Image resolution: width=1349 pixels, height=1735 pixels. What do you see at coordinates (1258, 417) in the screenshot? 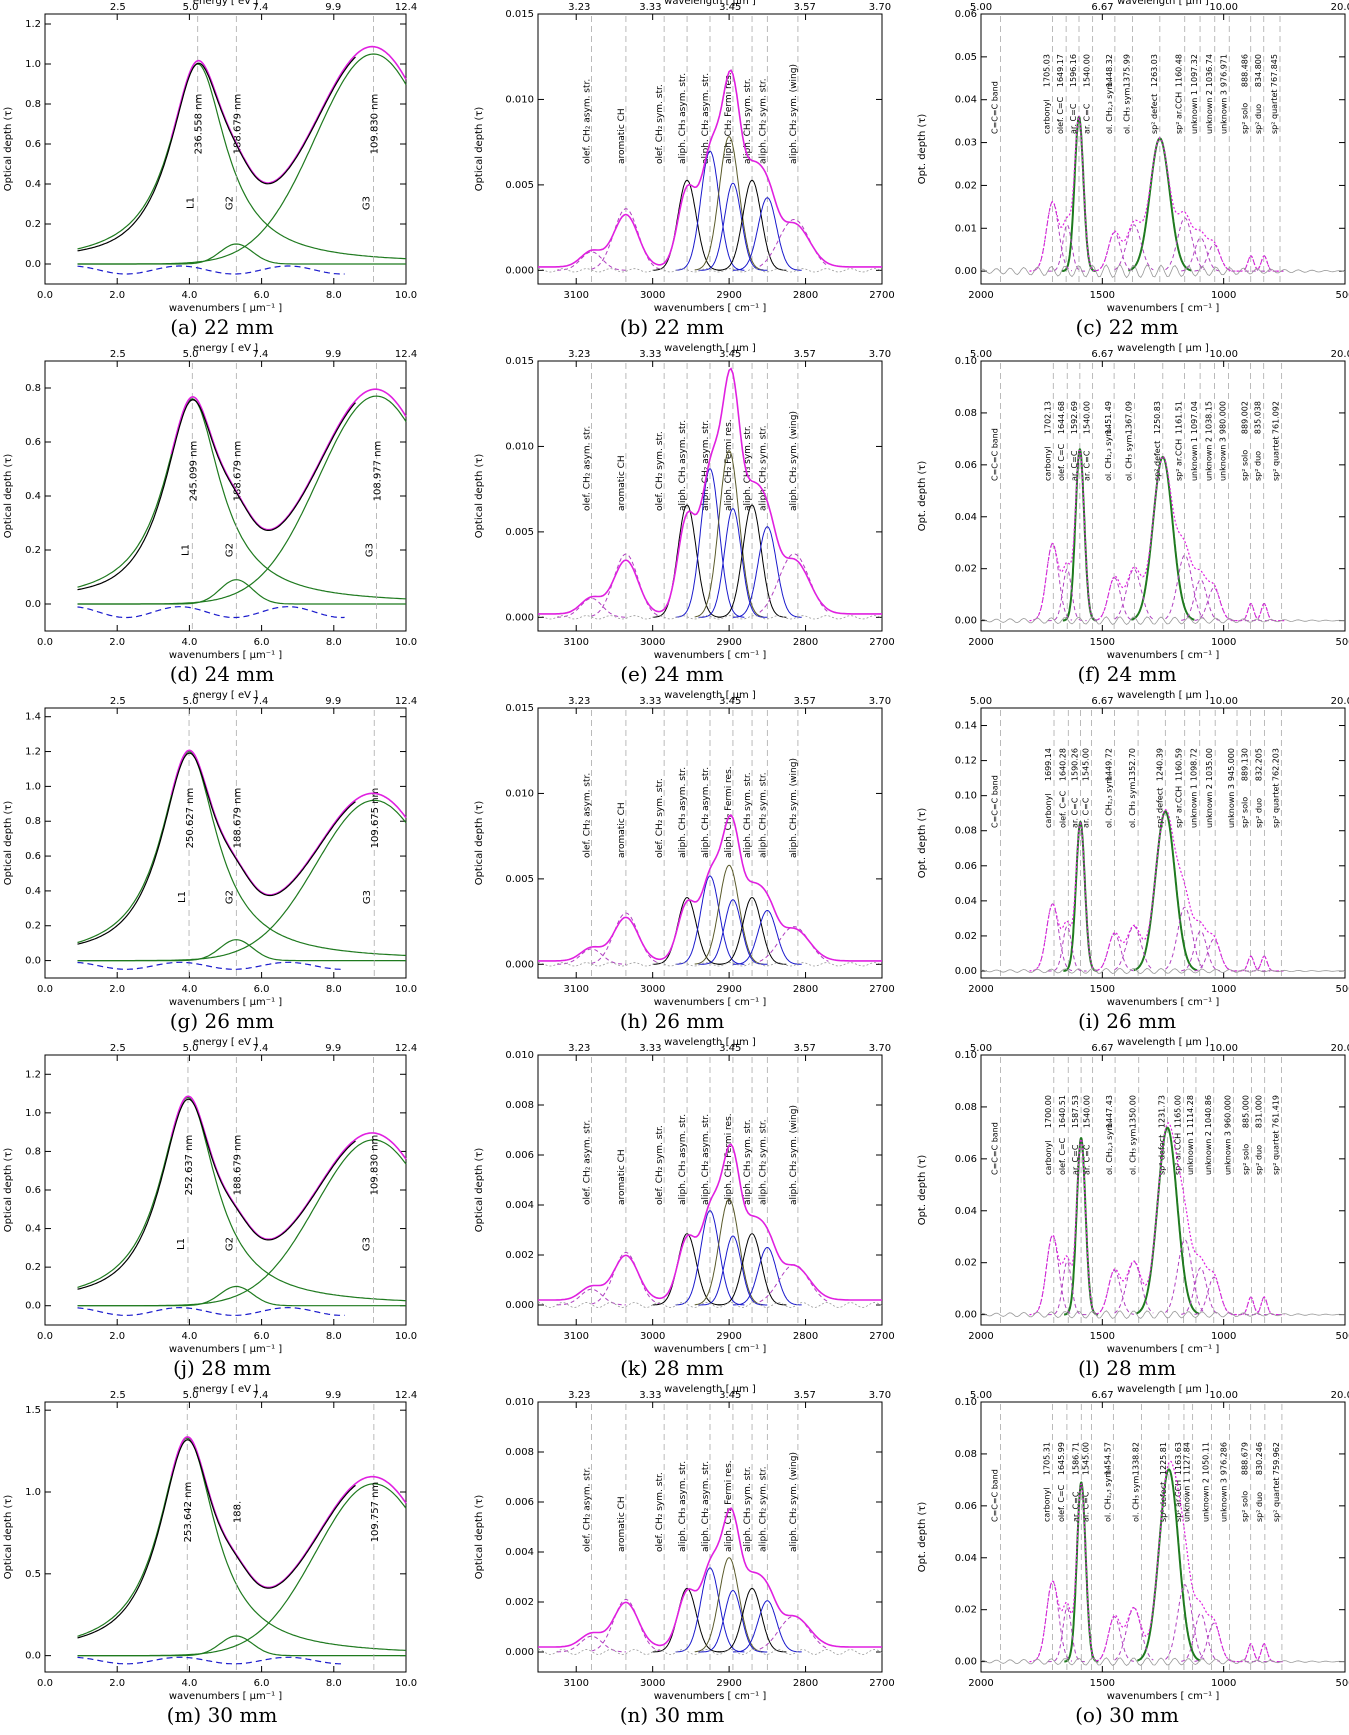
I see `band-position-label: 835.038` at bounding box center [1258, 417].